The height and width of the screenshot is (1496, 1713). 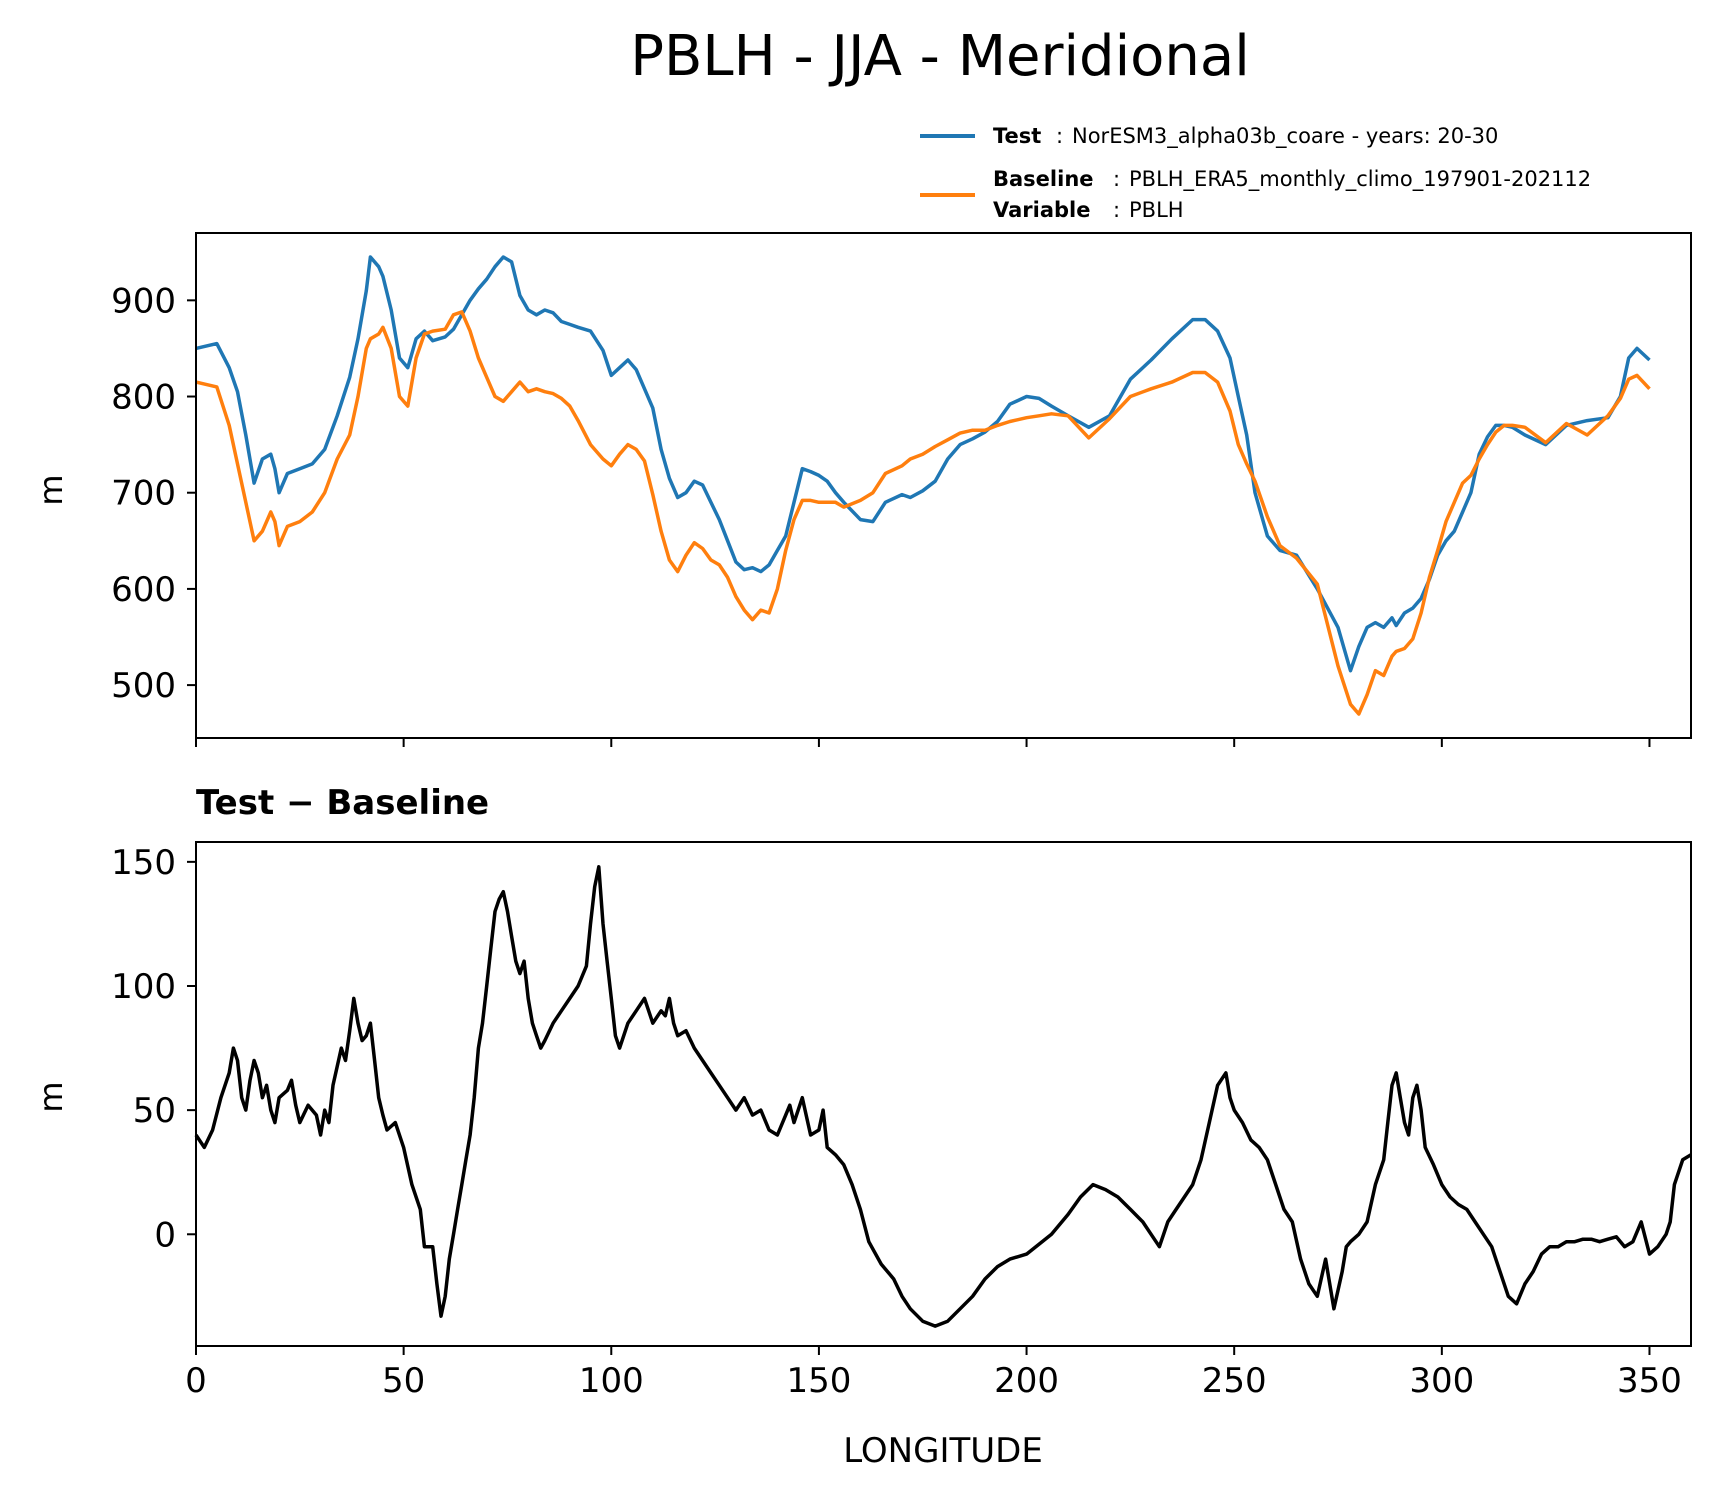 I want to click on top-panel-y-ticks: 500 600 700 800 900, so click(x=153, y=493).